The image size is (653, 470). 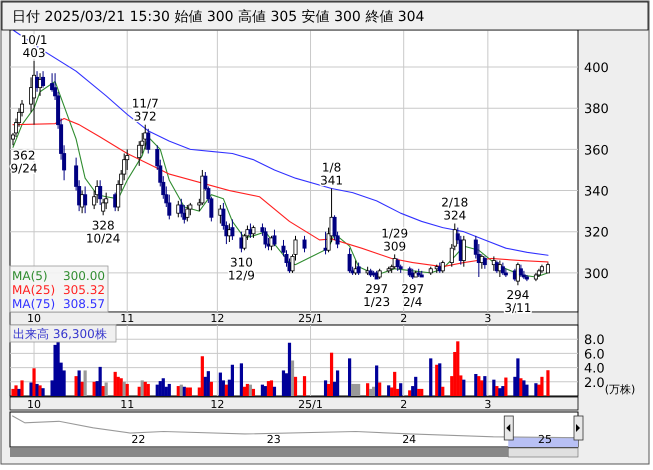 What do you see at coordinates (596, 233) in the screenshot?
I see `y-tick-label: 320` at bounding box center [596, 233].